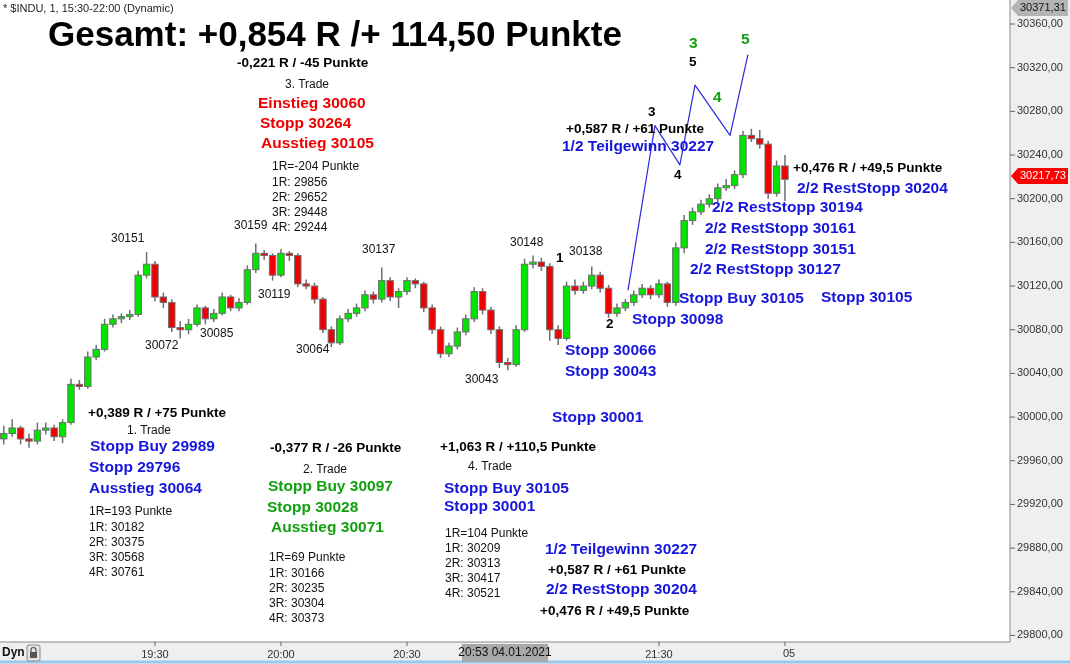 The height and width of the screenshot is (664, 1070). I want to click on annotation: 1. Trade, so click(149, 430).